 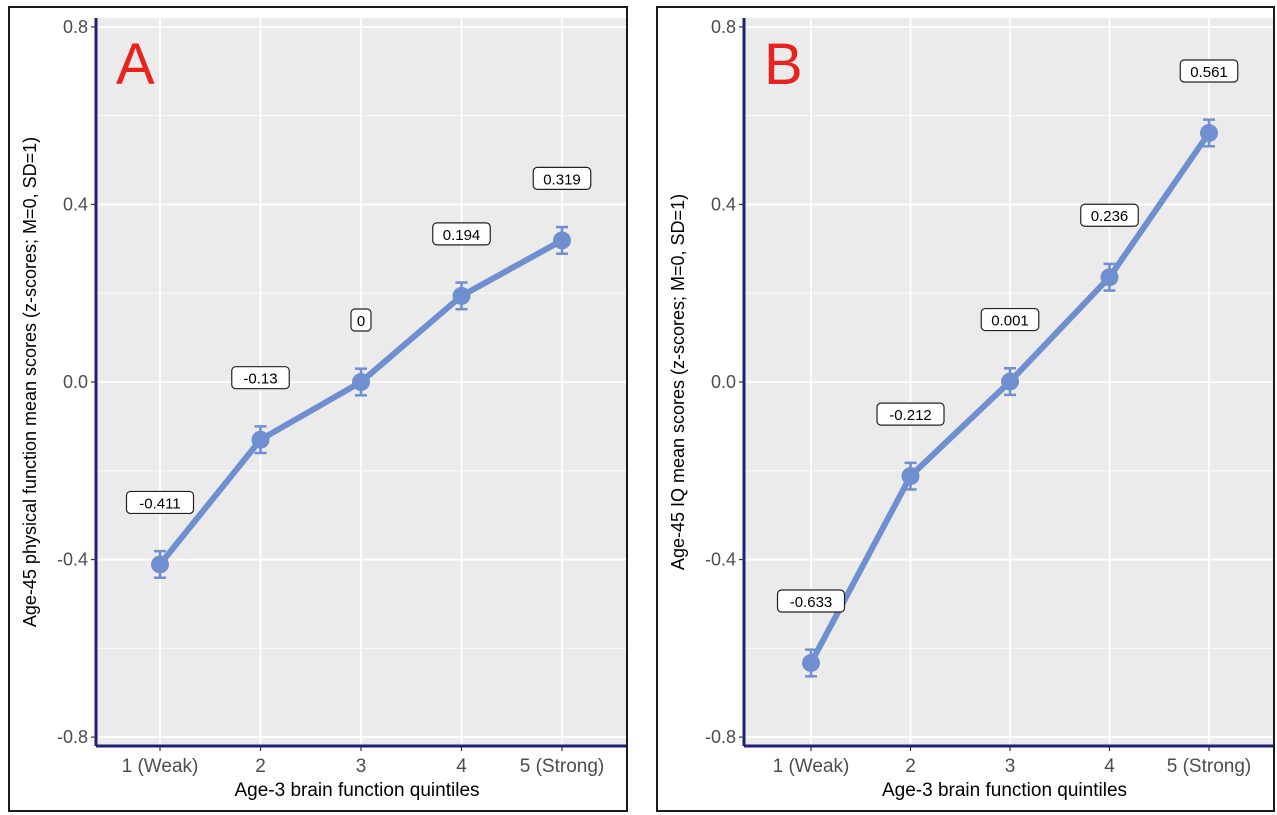 I want to click on value-label-group: -0.411, so click(x=160, y=502).